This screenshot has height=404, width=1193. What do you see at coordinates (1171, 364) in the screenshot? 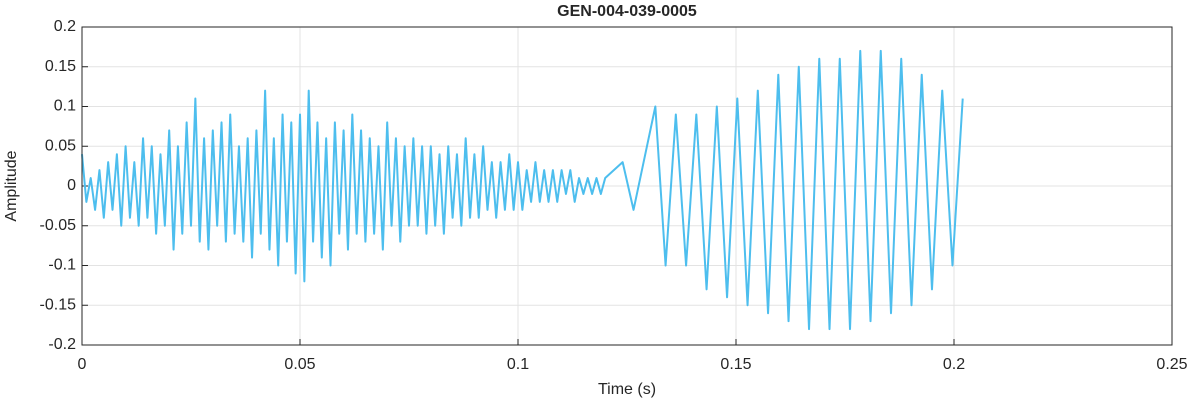
I see `x-tick-label: 0.25` at bounding box center [1171, 364].